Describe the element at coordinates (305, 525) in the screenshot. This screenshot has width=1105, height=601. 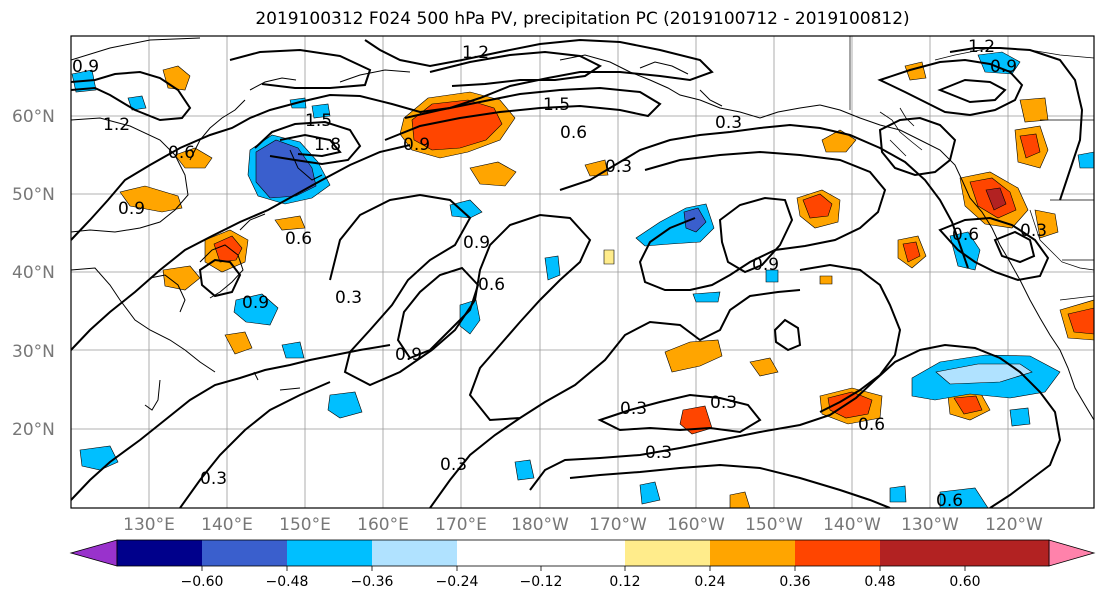
I see `lon-label-150e: 150°E` at that location.